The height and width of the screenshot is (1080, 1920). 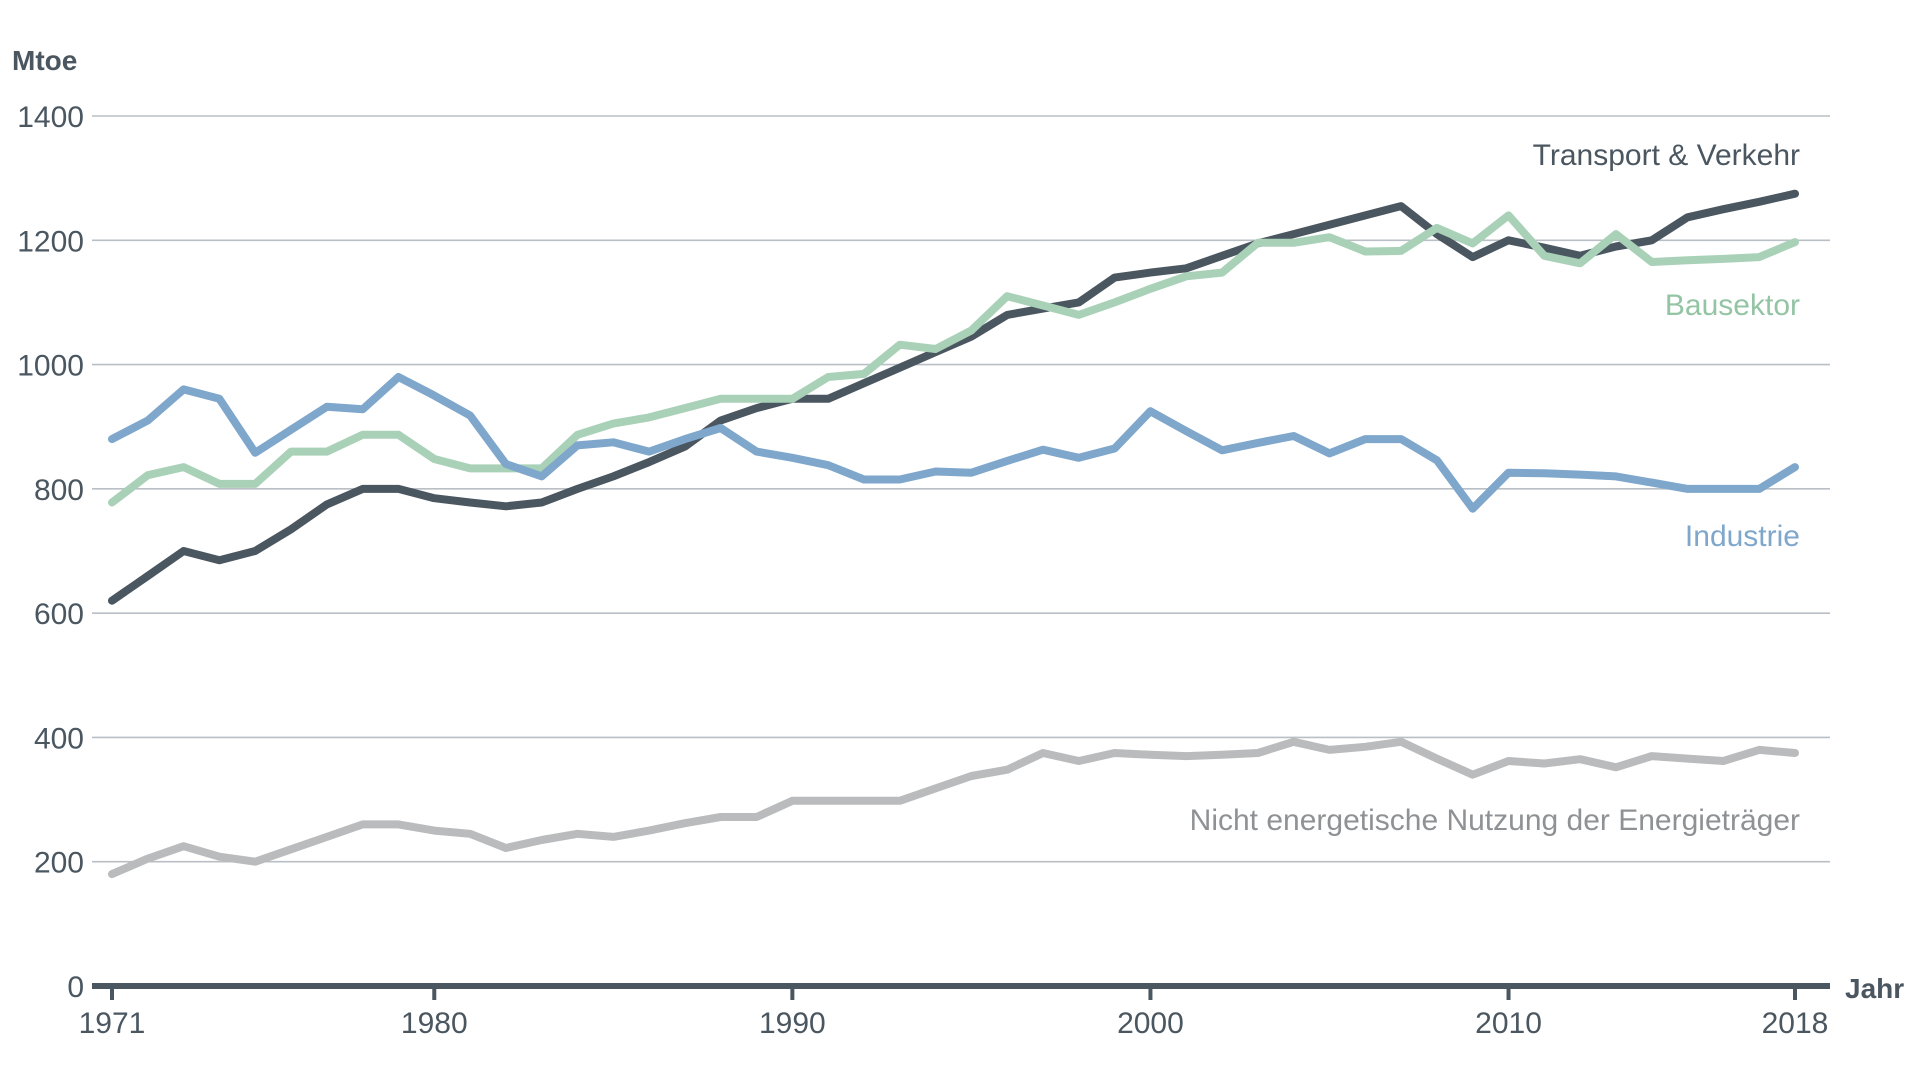 I want to click on x-axis-title: Jahr, so click(x=1874, y=988).